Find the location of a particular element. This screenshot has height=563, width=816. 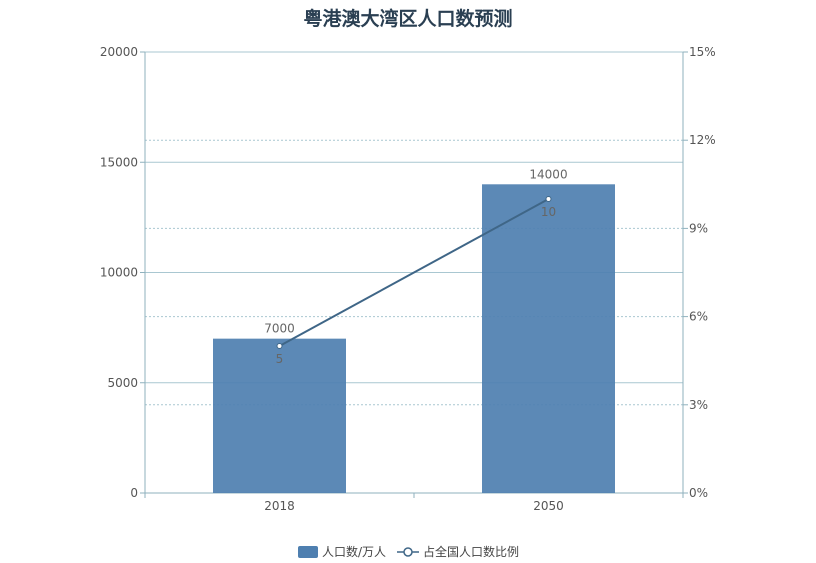

bar-2050 is located at coordinates (548, 339).